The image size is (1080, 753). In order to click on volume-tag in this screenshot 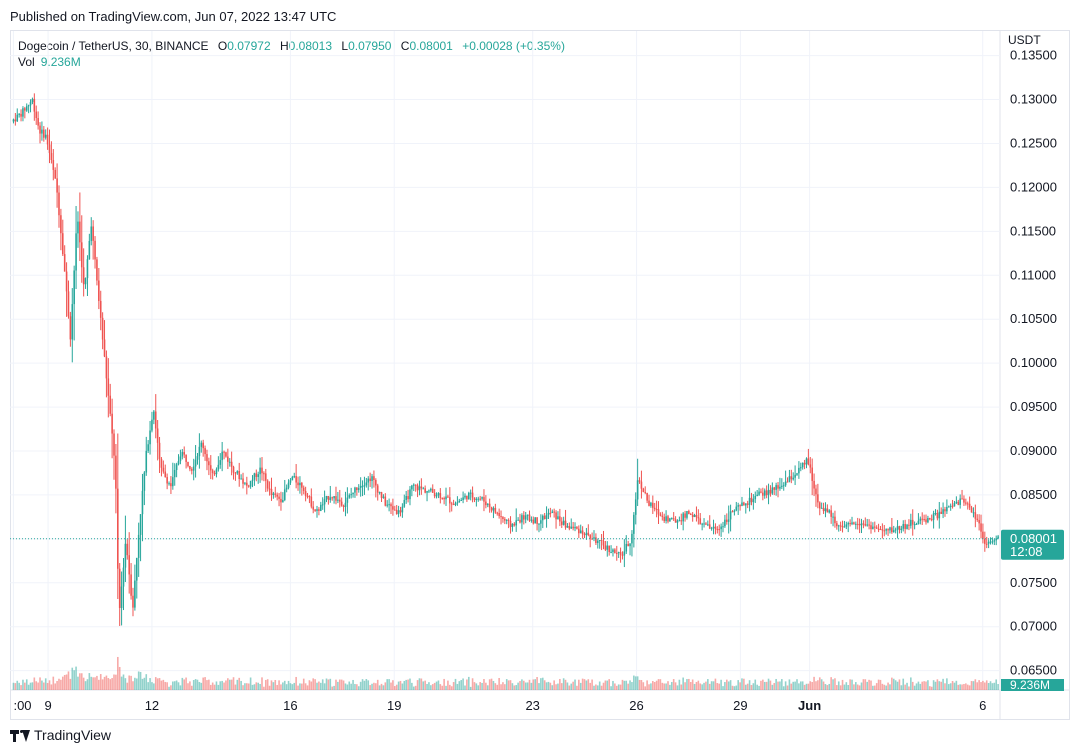, I will do `click(1032, 685)`.